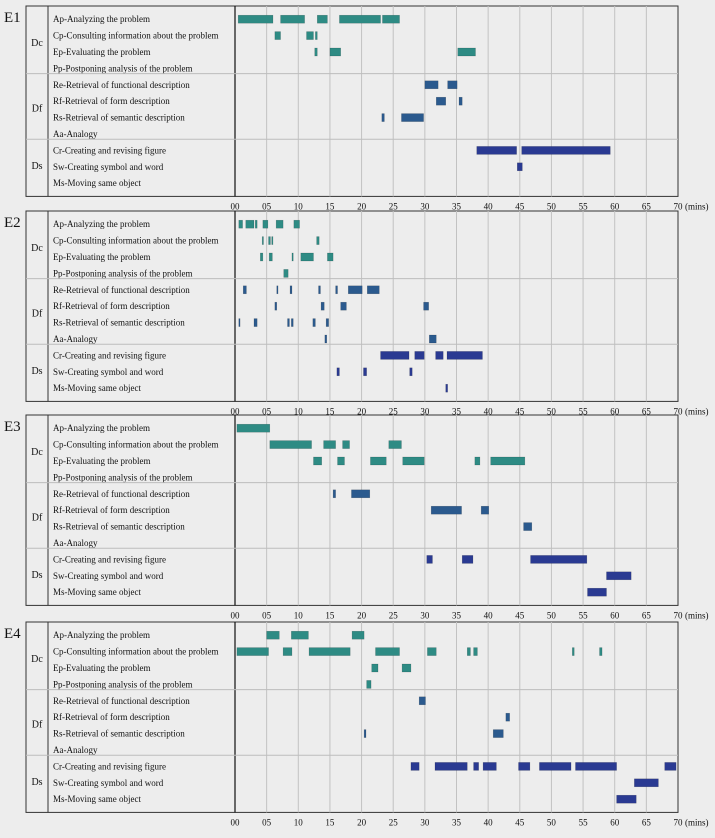 Image resolution: width=715 pixels, height=838 pixels. Describe the element at coordinates (647, 206) in the screenshot. I see `x-tick-label: 65` at that location.